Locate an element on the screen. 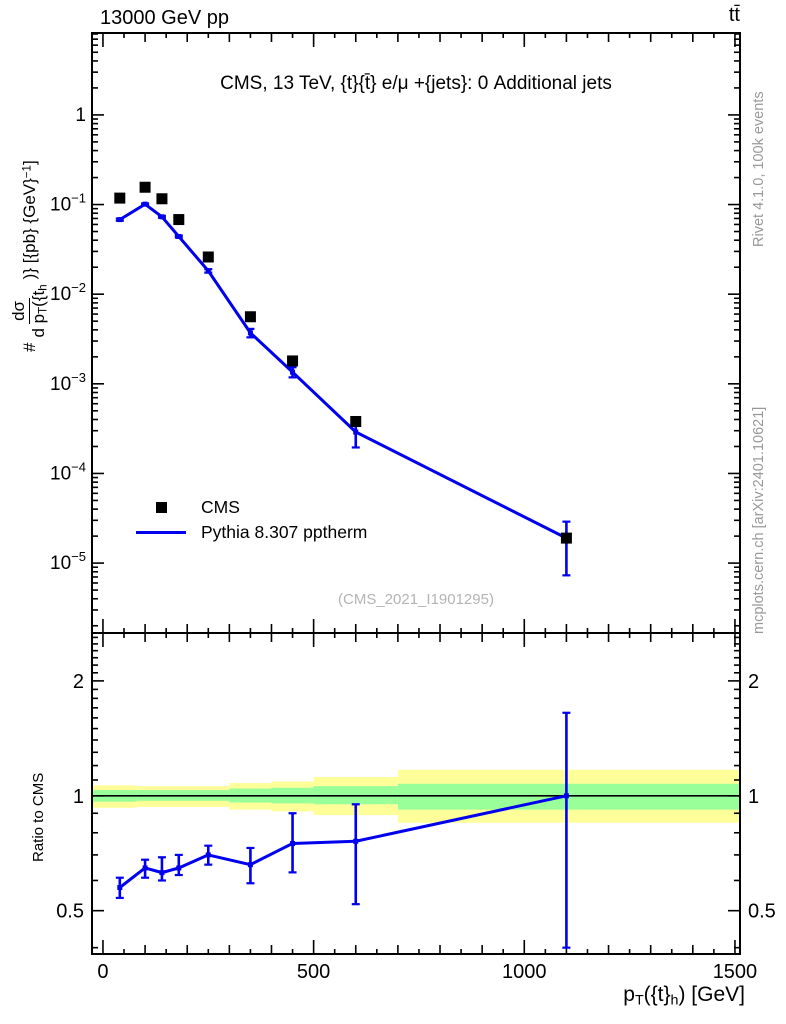 The height and width of the screenshot is (1024, 786). rivet-version-note: Rivet 4.1.0, 100k events is located at coordinates (759, 169).